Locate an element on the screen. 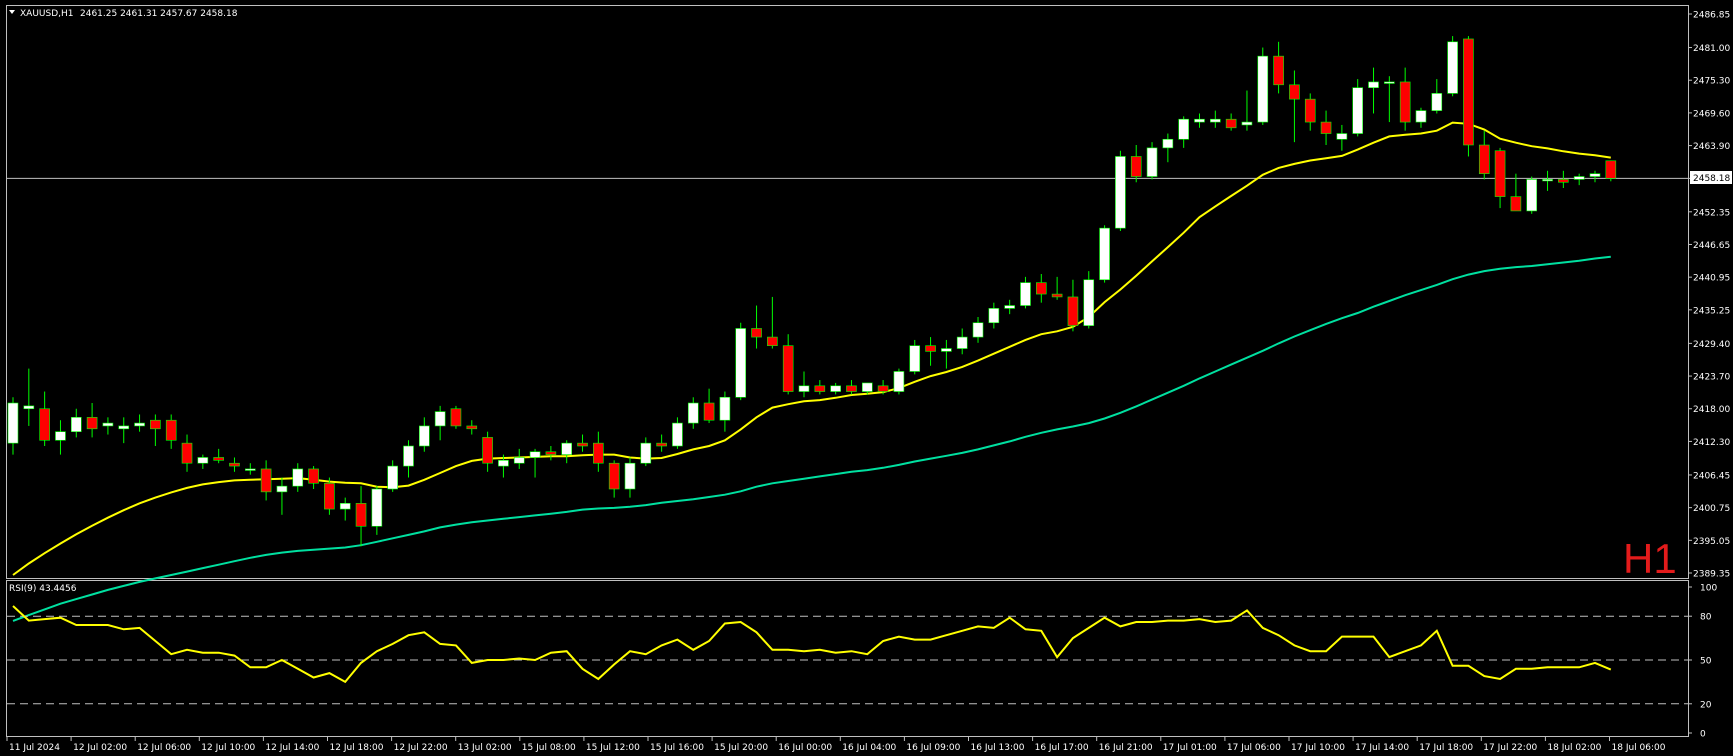  price-tick-label: 2389.35 is located at coordinates (1711, 575).